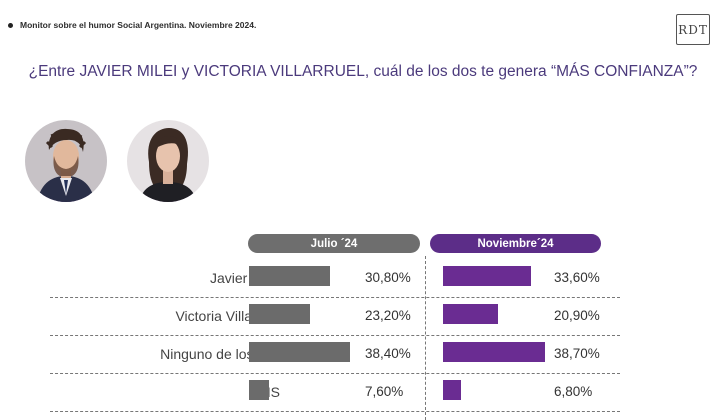  Describe the element at coordinates (577, 315) in the screenshot. I see `value-noviembre-victoria-villarruel: 20,90%` at that location.